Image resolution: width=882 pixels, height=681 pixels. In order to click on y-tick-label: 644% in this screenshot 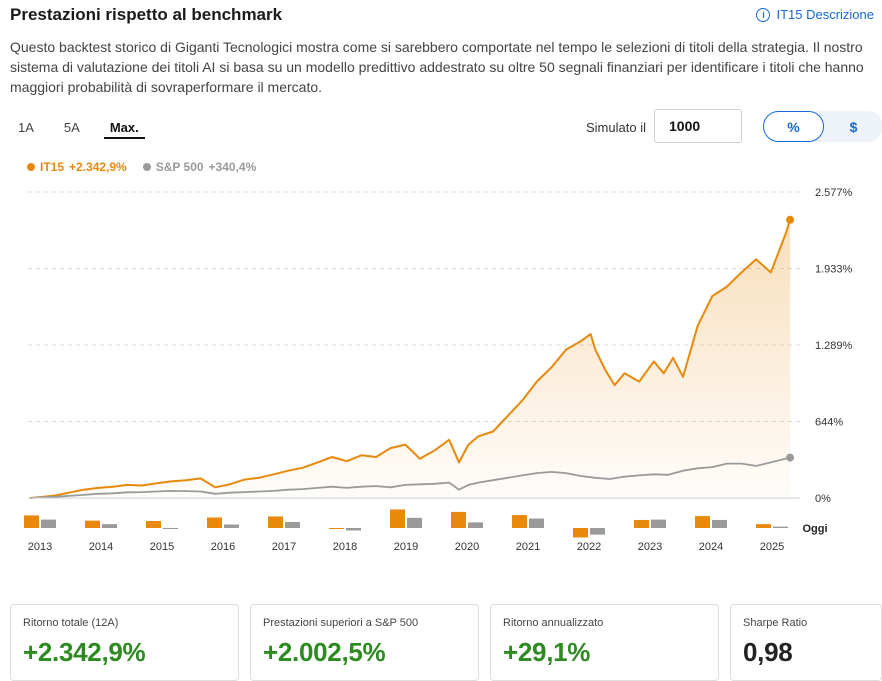, I will do `click(829, 423)`.